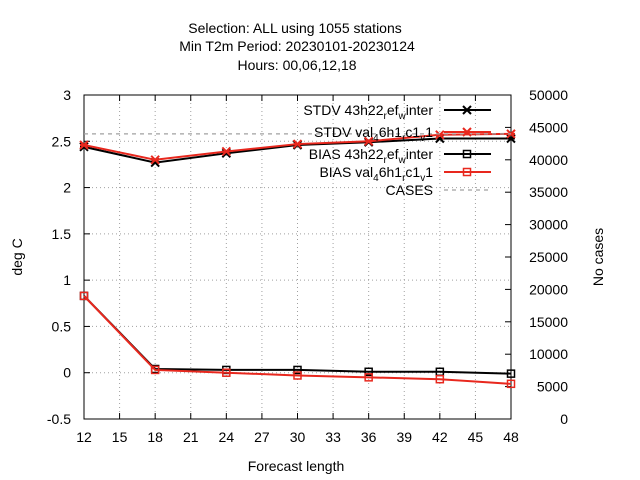 Image resolution: width=640 pixels, height=480 pixels. Describe the element at coordinates (155, 437) in the screenshot. I see `x-tick-label: 18` at that location.